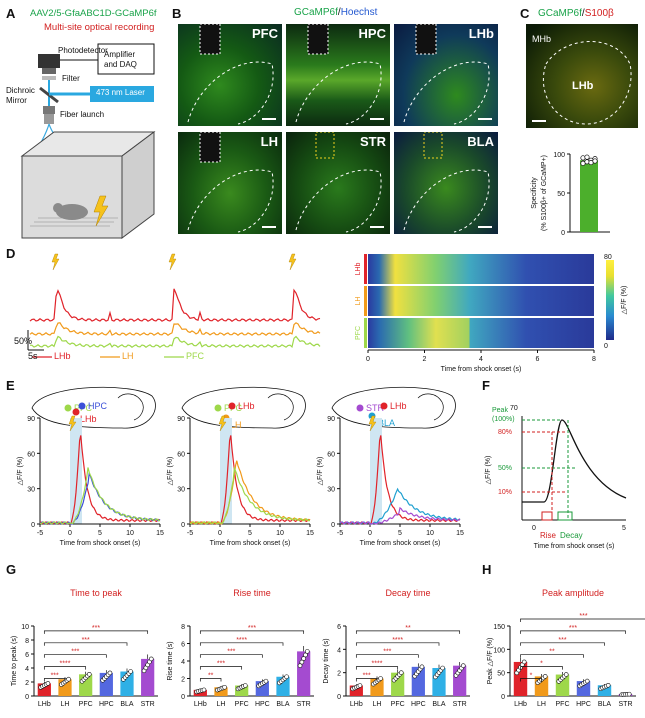 The height and width of the screenshot is (718, 645). Describe the element at coordinates (11, 13) in the screenshot. I see `panel-label-a: A` at that location.